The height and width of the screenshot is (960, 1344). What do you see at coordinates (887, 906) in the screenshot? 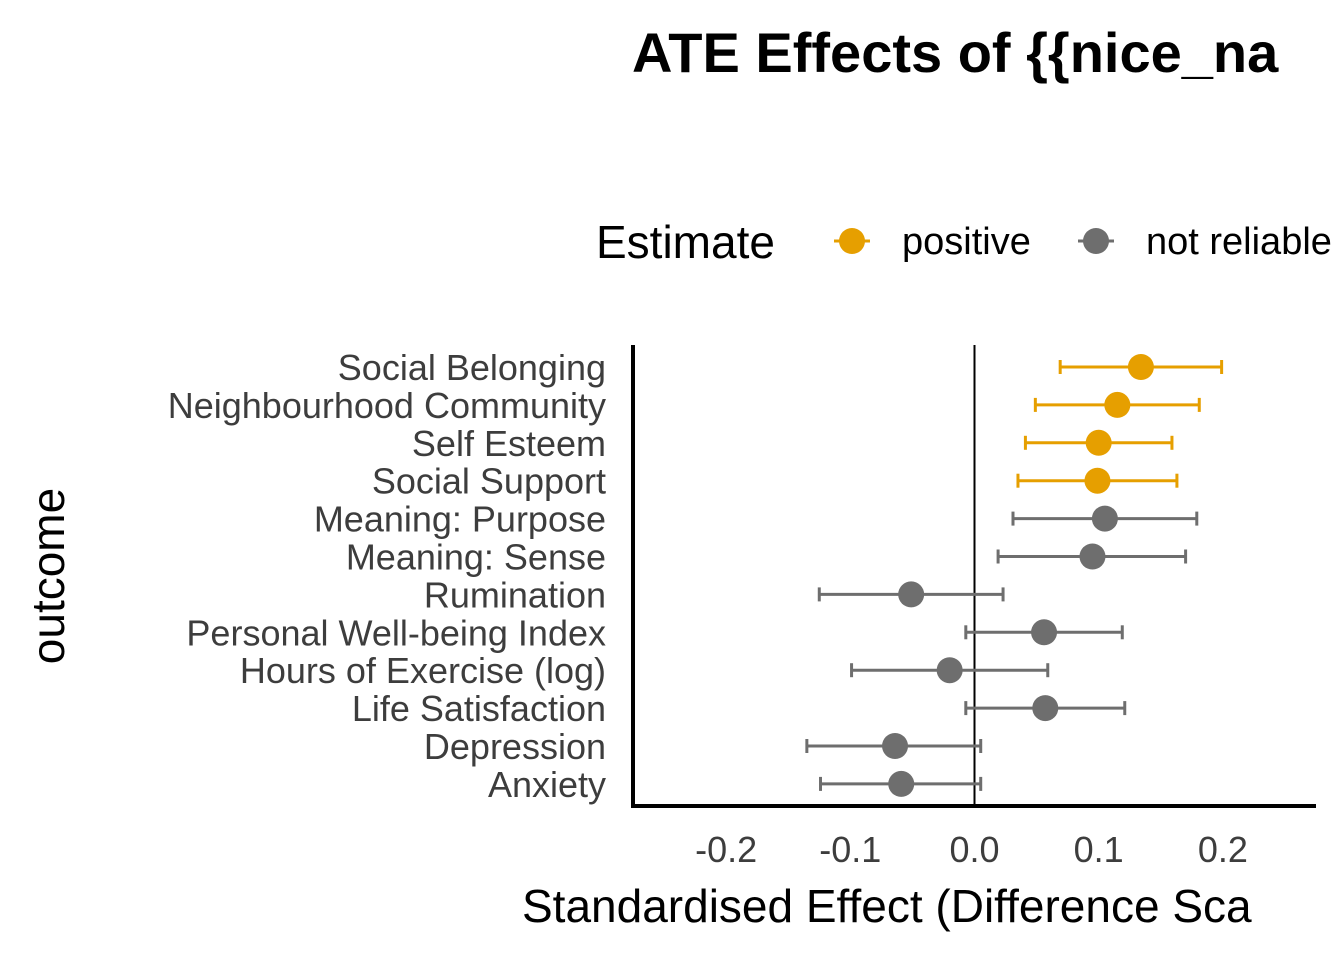
I see `x-axis-title: Standardised Effect (Difference Sca` at bounding box center [887, 906].